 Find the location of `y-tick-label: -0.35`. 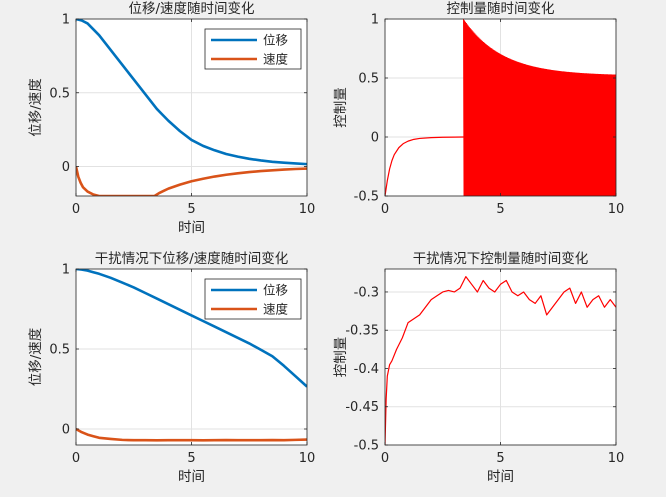

y-tick-label: -0.35 is located at coordinates (362, 331).